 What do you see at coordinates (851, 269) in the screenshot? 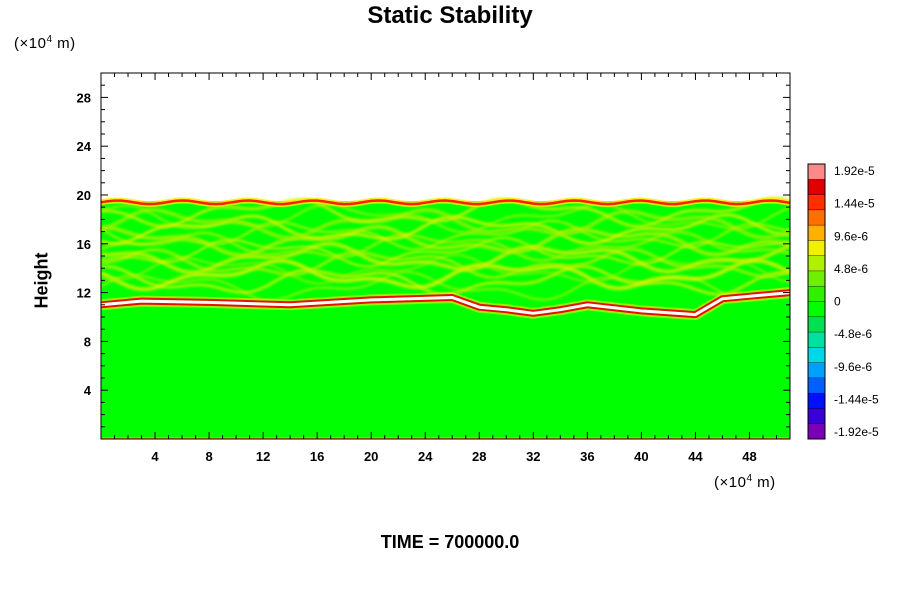
I see `colorbar-label: 4.8e-6` at bounding box center [851, 269].